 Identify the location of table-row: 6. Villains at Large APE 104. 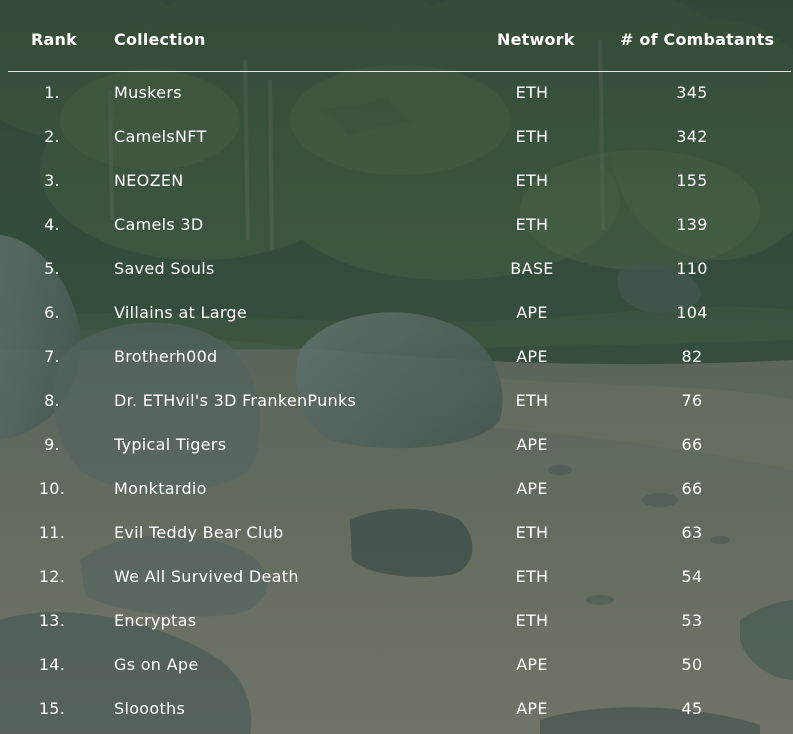
(399, 314).